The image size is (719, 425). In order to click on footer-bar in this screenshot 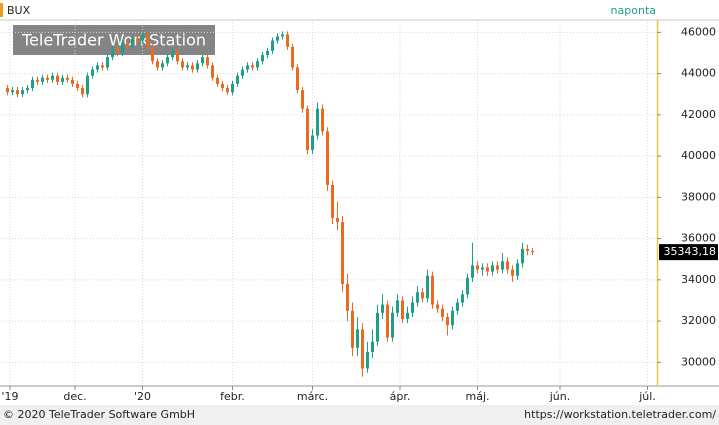, I will do `click(359, 415)`.